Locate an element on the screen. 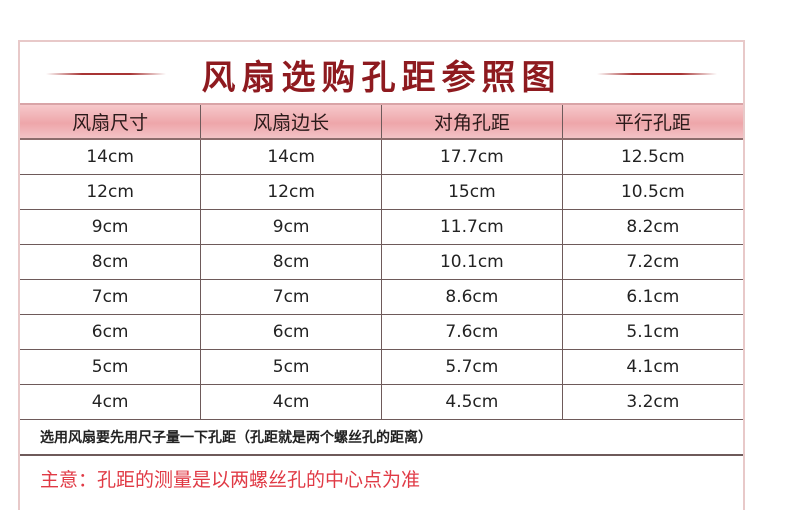 This screenshot has width=790, height=510. table-cell: 17.7cm is located at coordinates (472, 157).